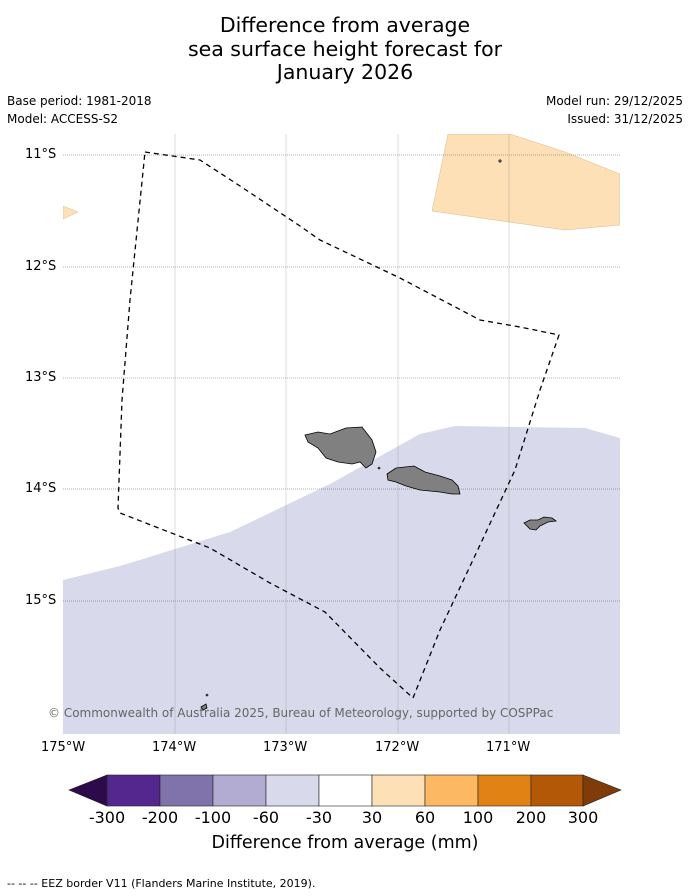 The width and height of the screenshot is (690, 896). What do you see at coordinates (372, 817) in the screenshot?
I see `colorbar-tick: 30` at bounding box center [372, 817].